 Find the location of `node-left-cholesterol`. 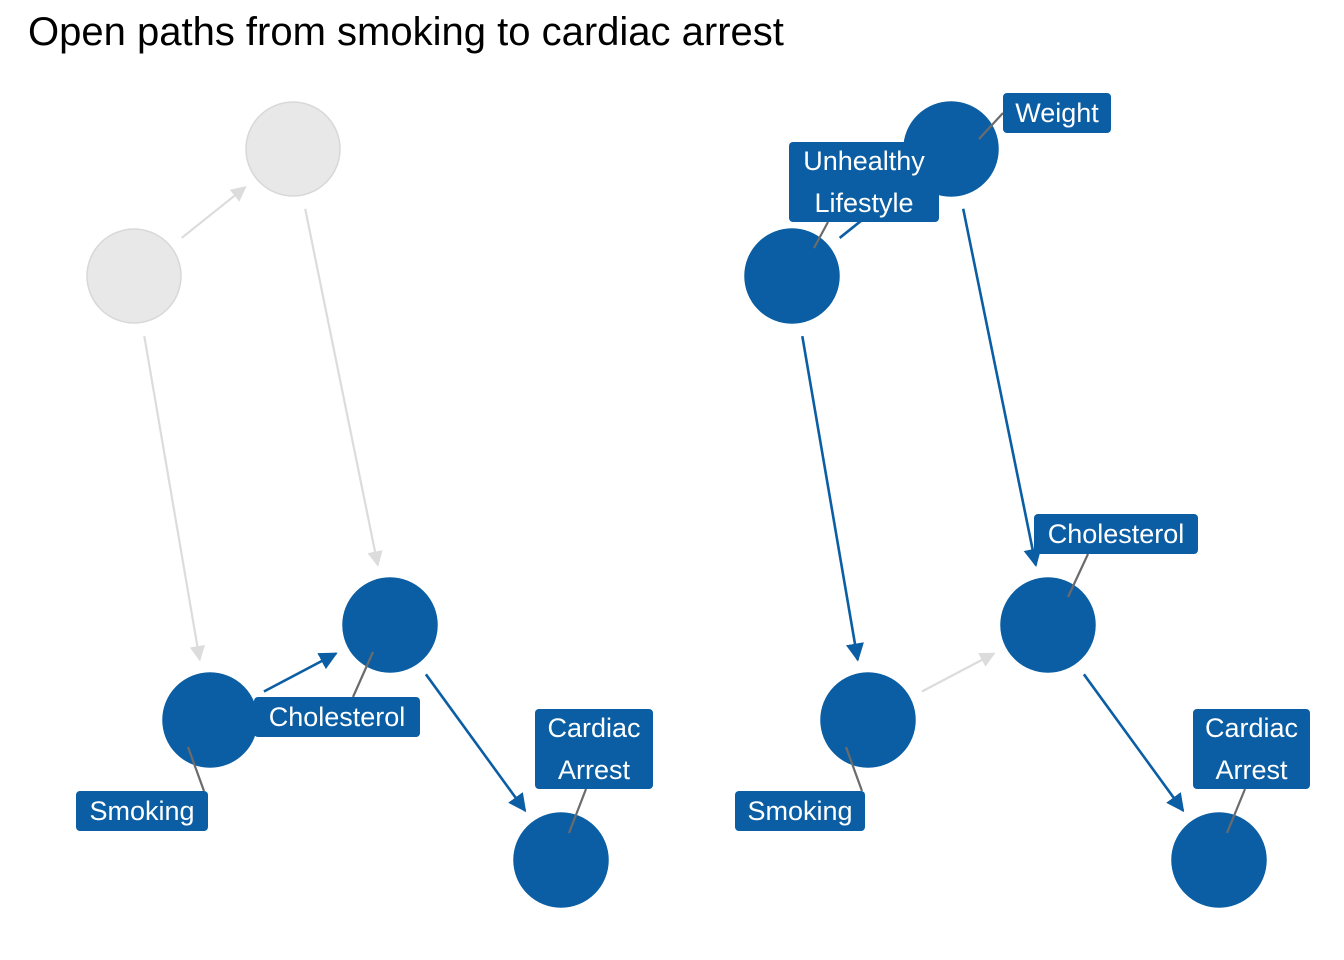

node-left-cholesterol is located at coordinates (390, 625).